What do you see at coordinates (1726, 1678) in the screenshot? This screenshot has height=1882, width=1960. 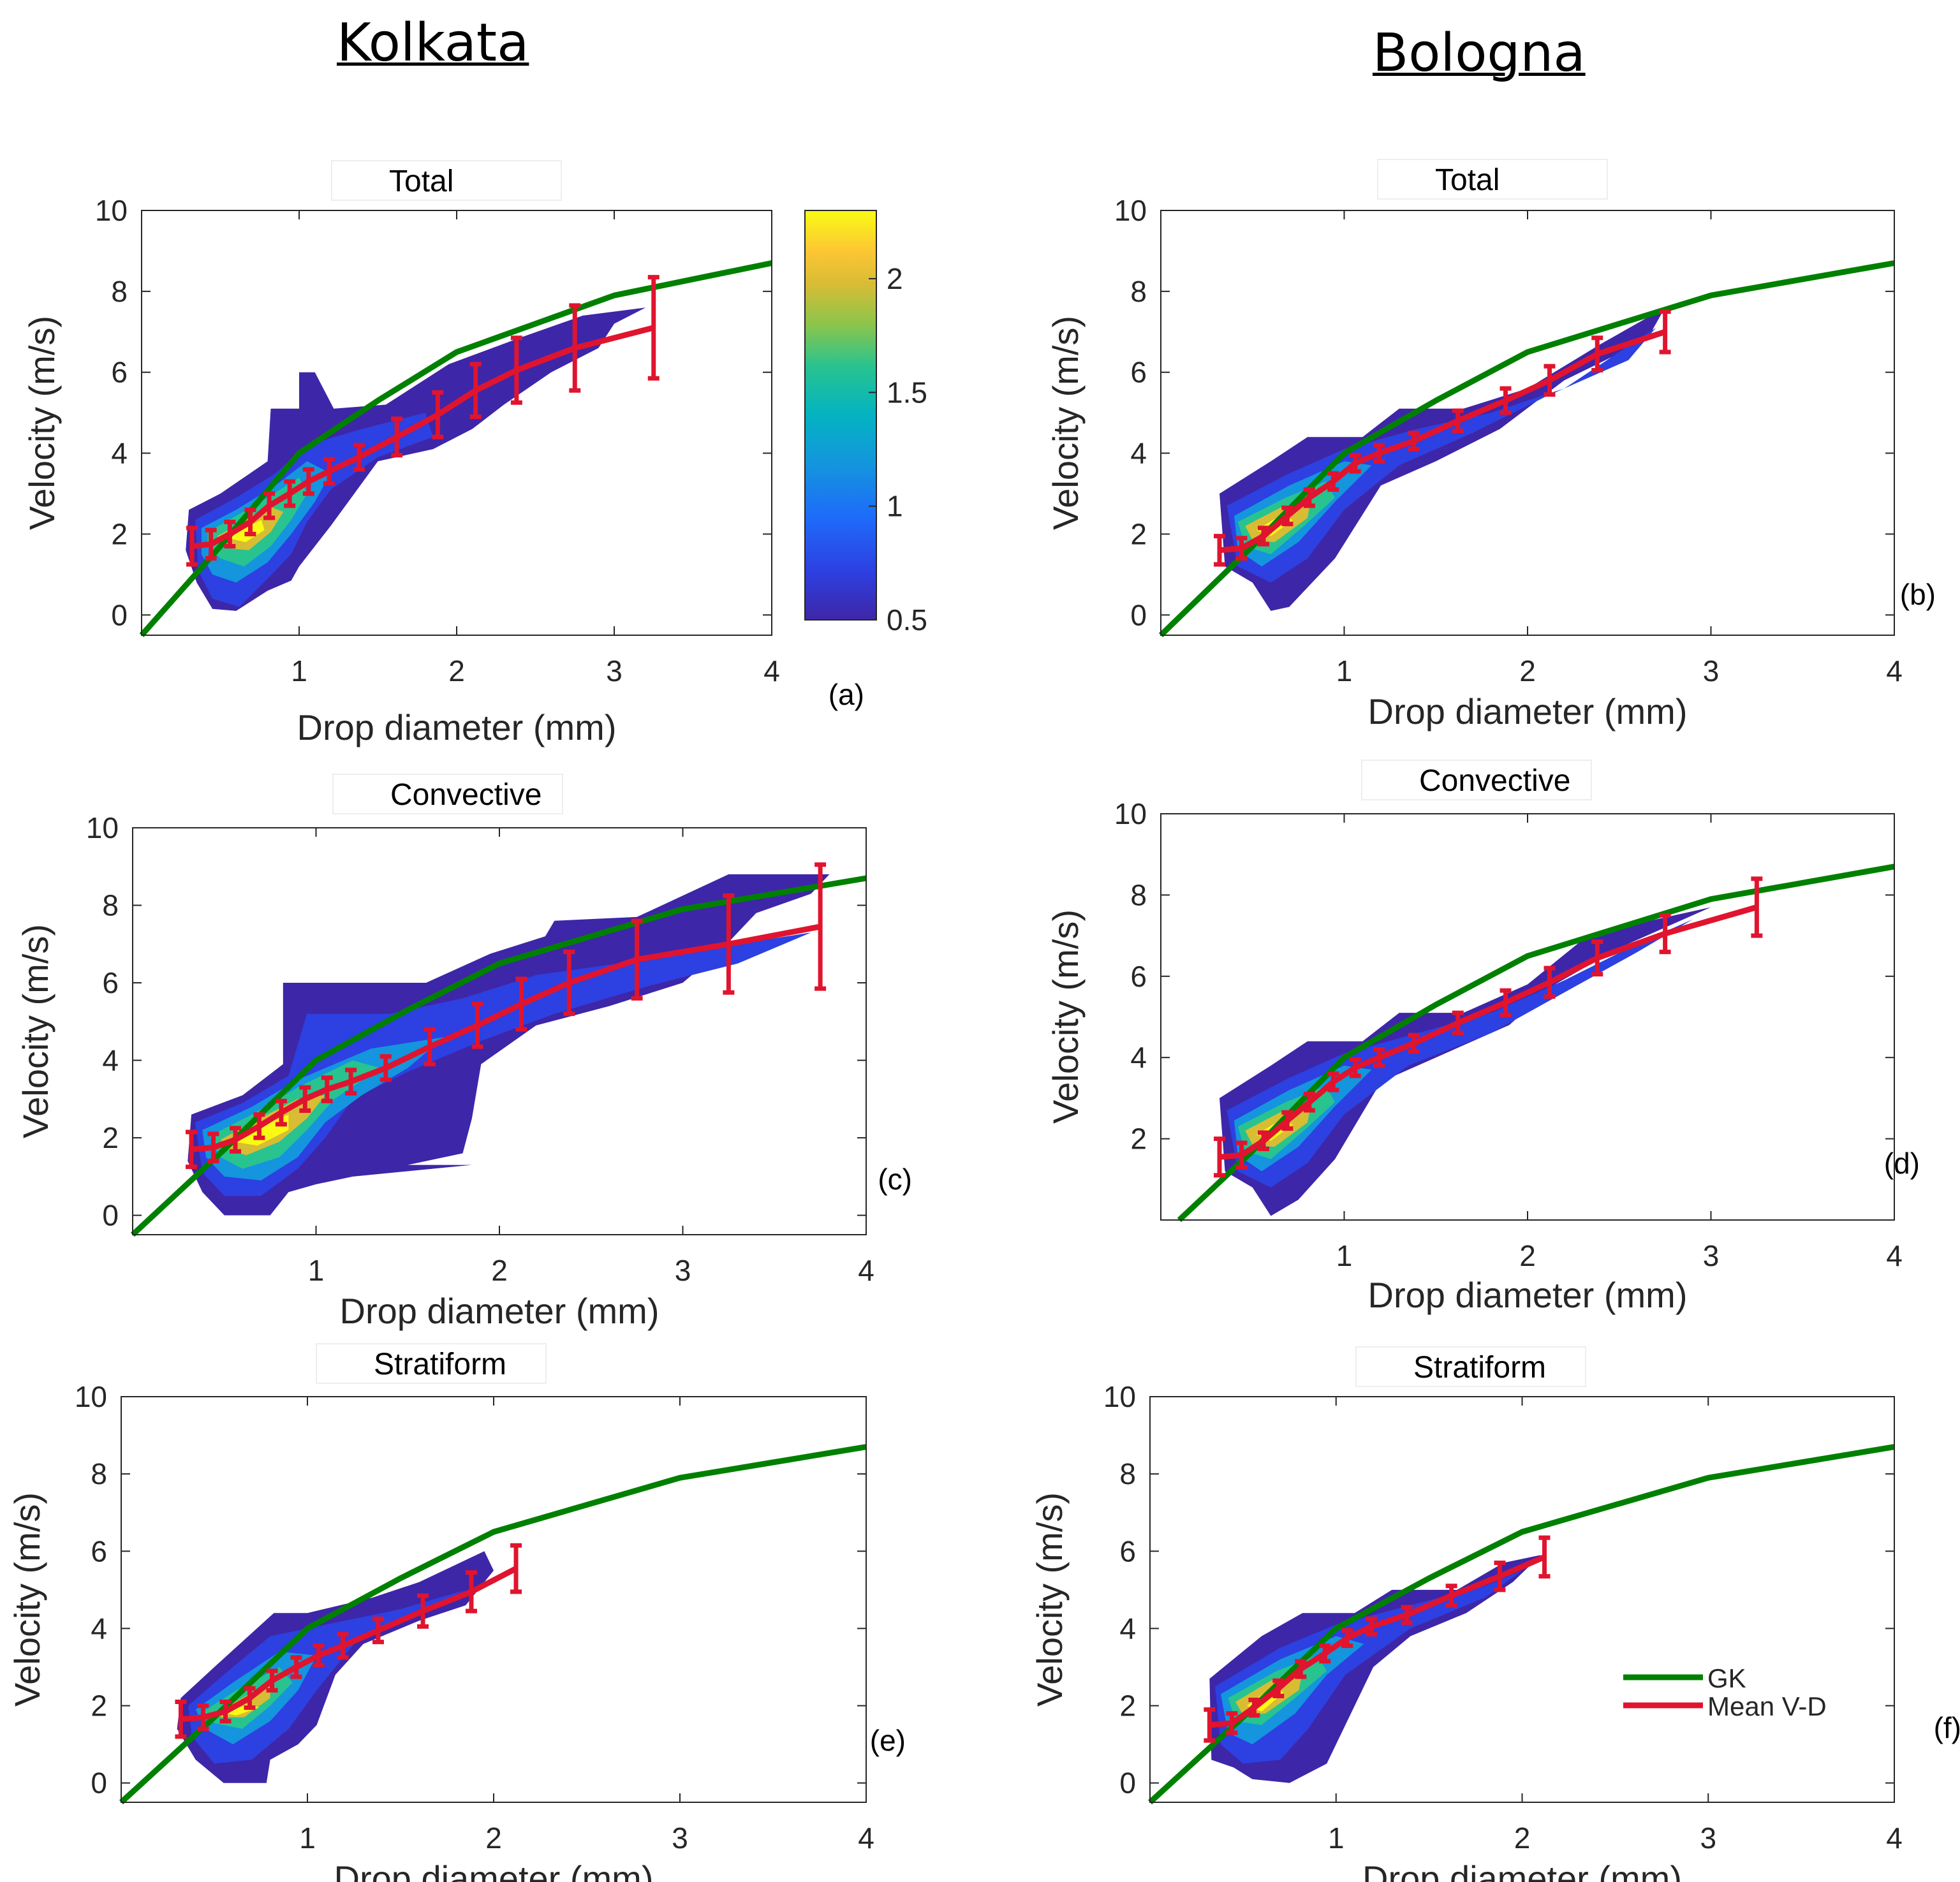 I see `legend-label: GK` at bounding box center [1726, 1678].